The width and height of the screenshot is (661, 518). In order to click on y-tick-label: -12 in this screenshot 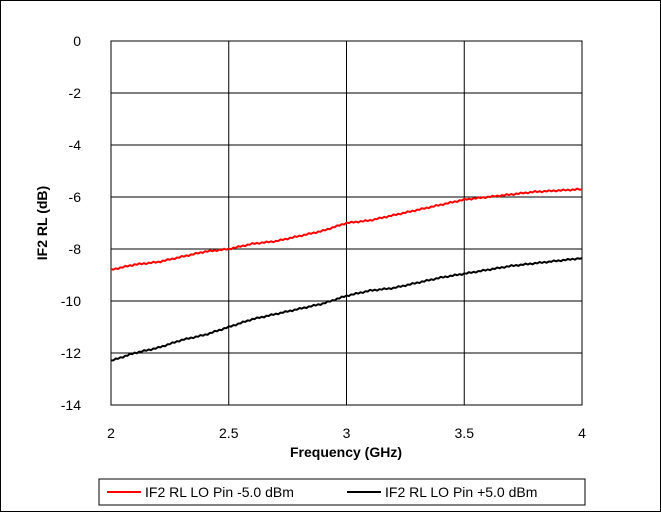, I will do `click(71, 353)`.